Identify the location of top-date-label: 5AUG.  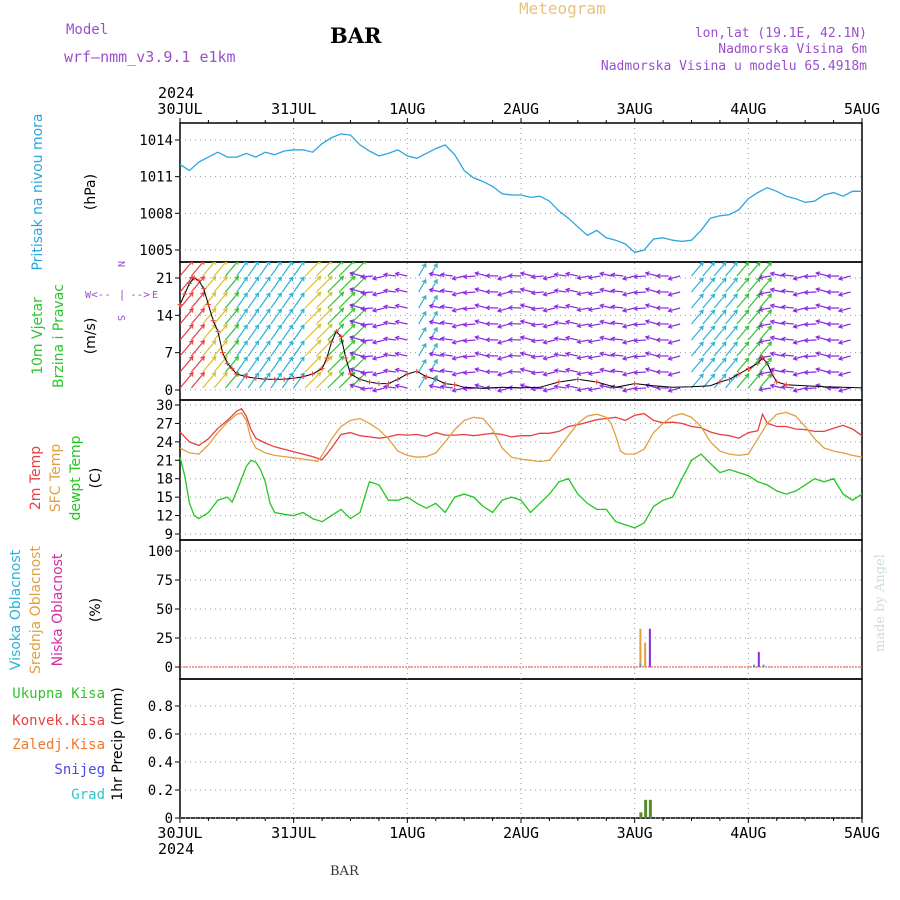
(862, 109).